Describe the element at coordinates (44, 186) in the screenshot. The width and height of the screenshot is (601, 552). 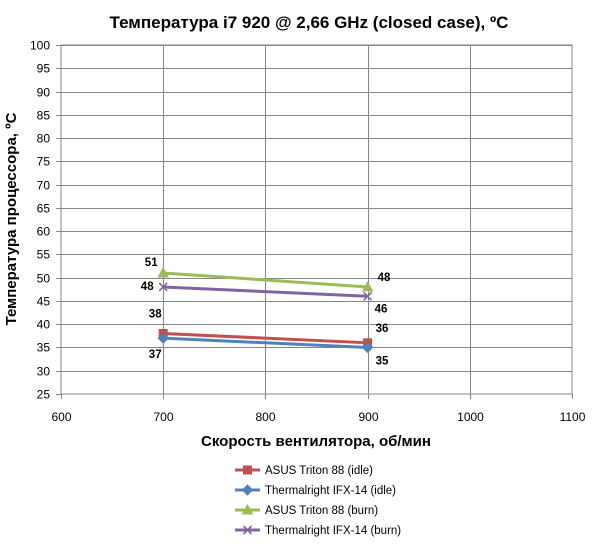
I see `y-tick-label: 70` at that location.